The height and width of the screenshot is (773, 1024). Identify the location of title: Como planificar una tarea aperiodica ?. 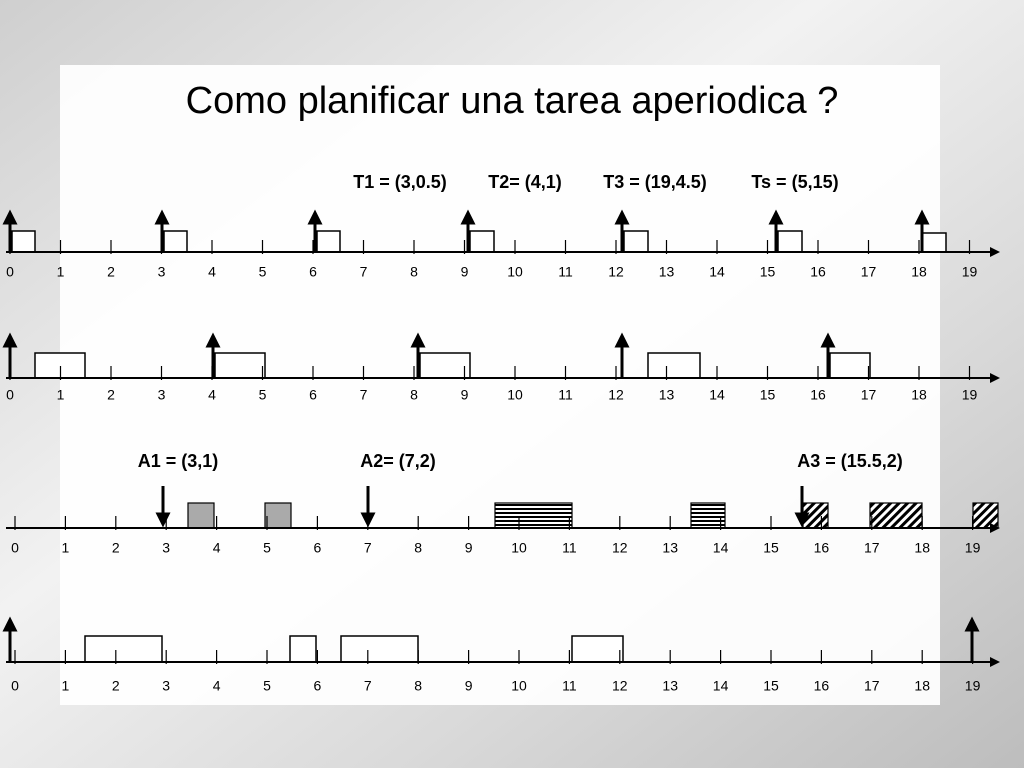
(512, 101).